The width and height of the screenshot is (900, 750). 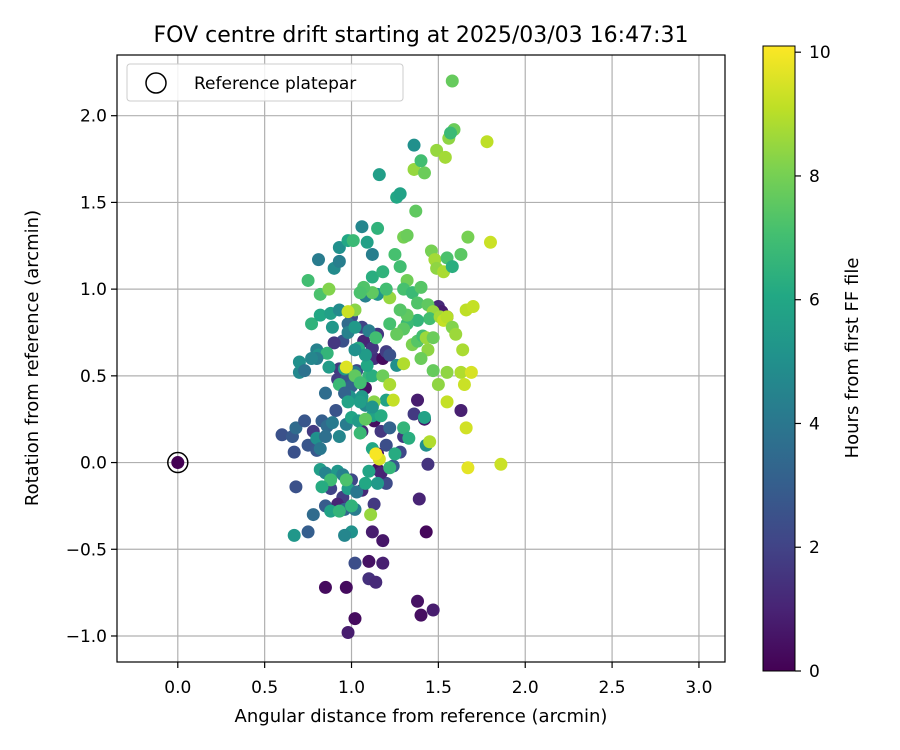 What do you see at coordinates (177, 688) in the screenshot?
I see `x-tick-label: 0.0` at bounding box center [177, 688].